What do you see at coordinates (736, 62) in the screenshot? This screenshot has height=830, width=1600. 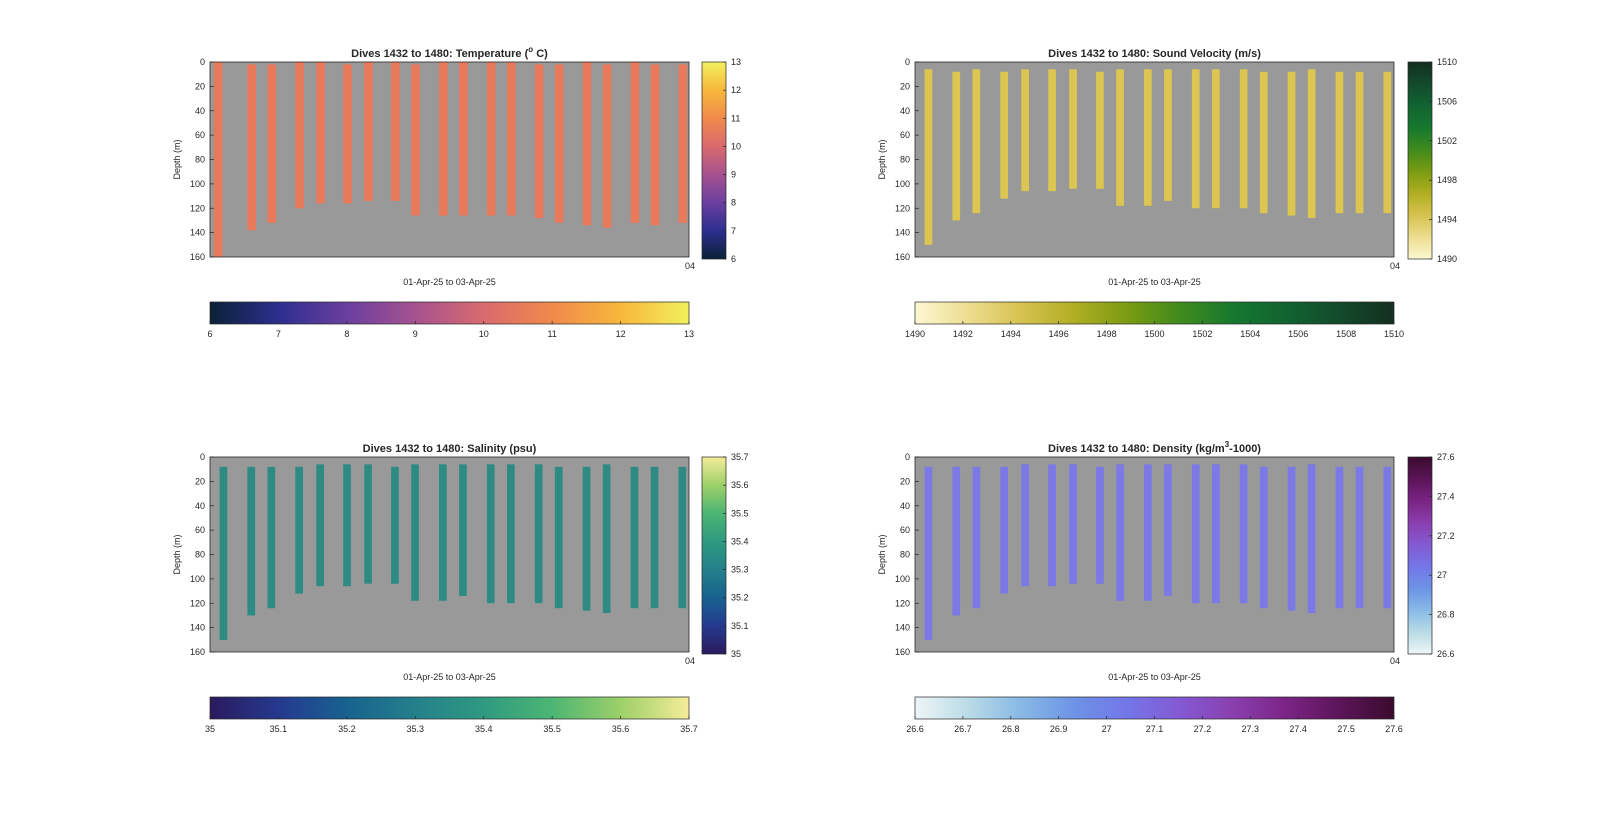 I see `colorbar-tick-label: 13` at bounding box center [736, 62].